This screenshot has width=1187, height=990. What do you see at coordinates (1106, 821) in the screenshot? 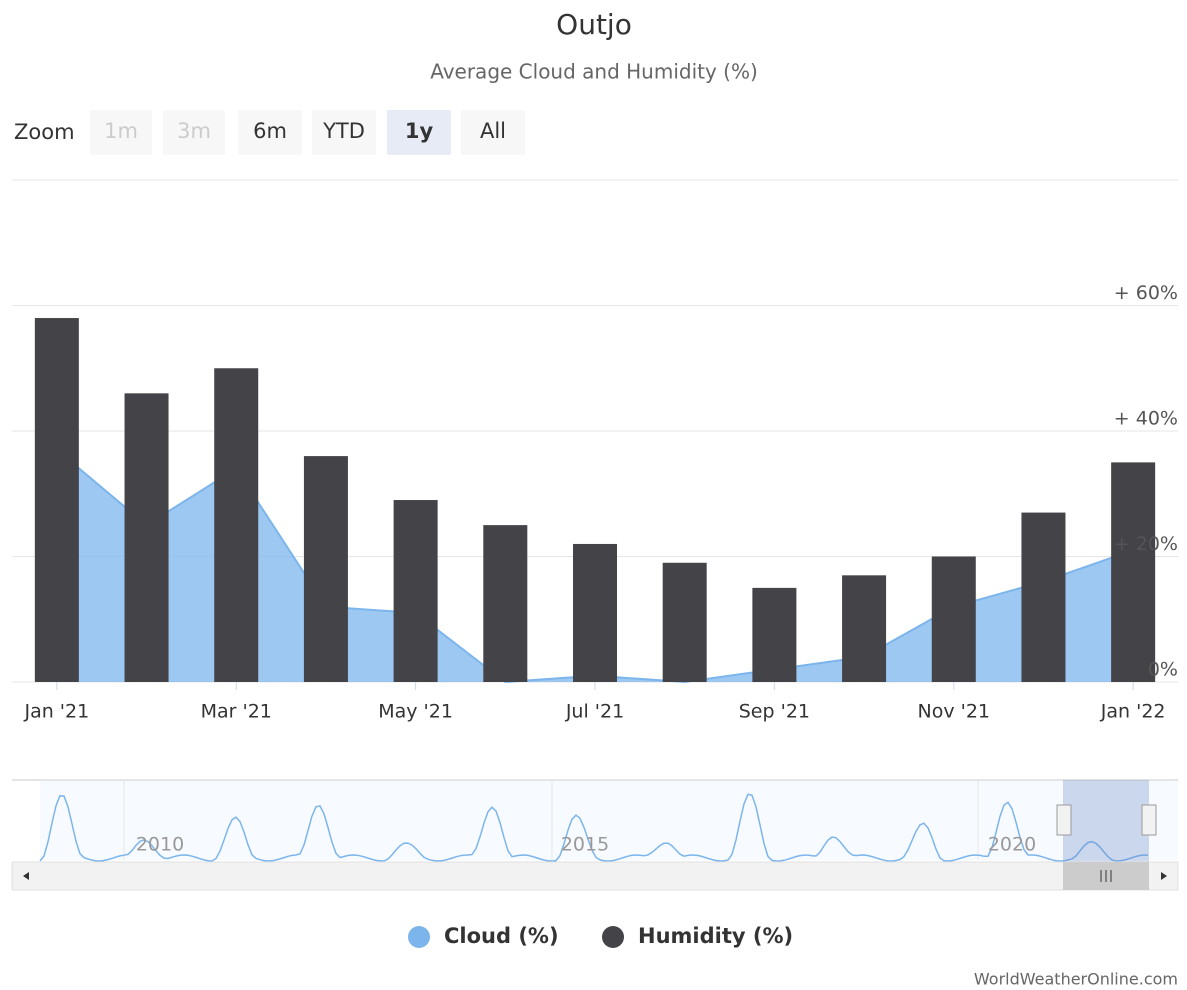
I see `navigator-selection` at bounding box center [1106, 821].